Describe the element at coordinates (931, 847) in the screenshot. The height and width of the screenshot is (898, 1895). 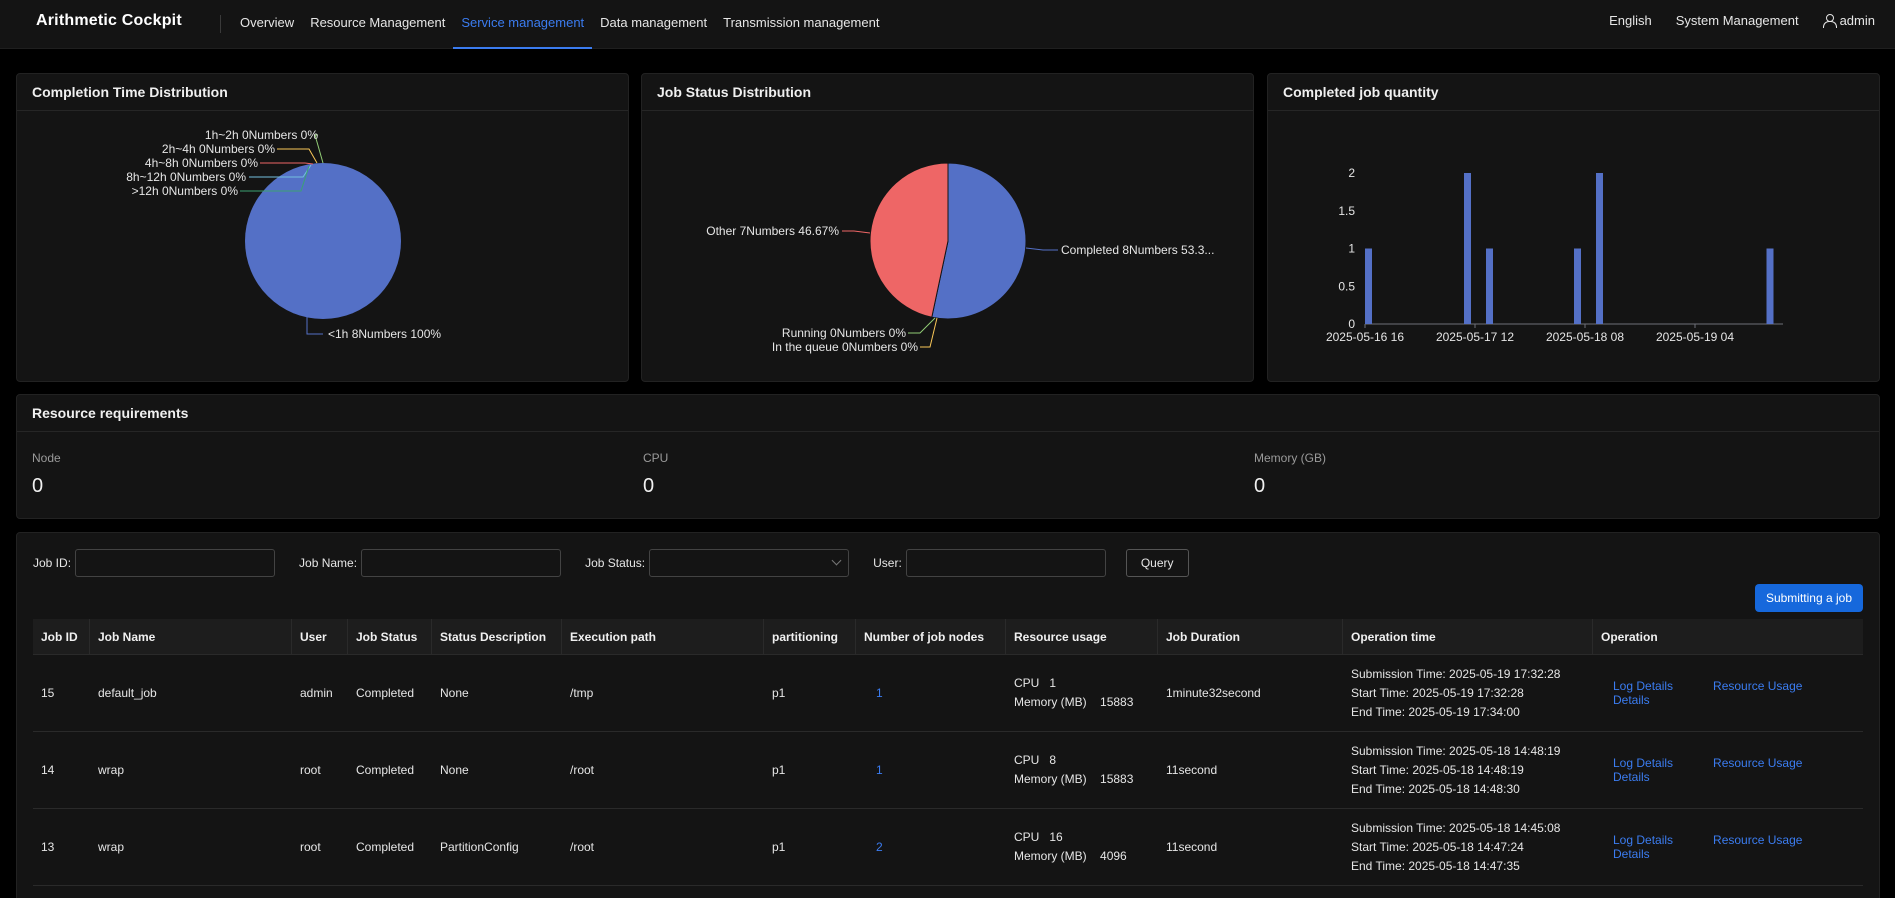
I see `job-nodes-cell: 2` at that location.